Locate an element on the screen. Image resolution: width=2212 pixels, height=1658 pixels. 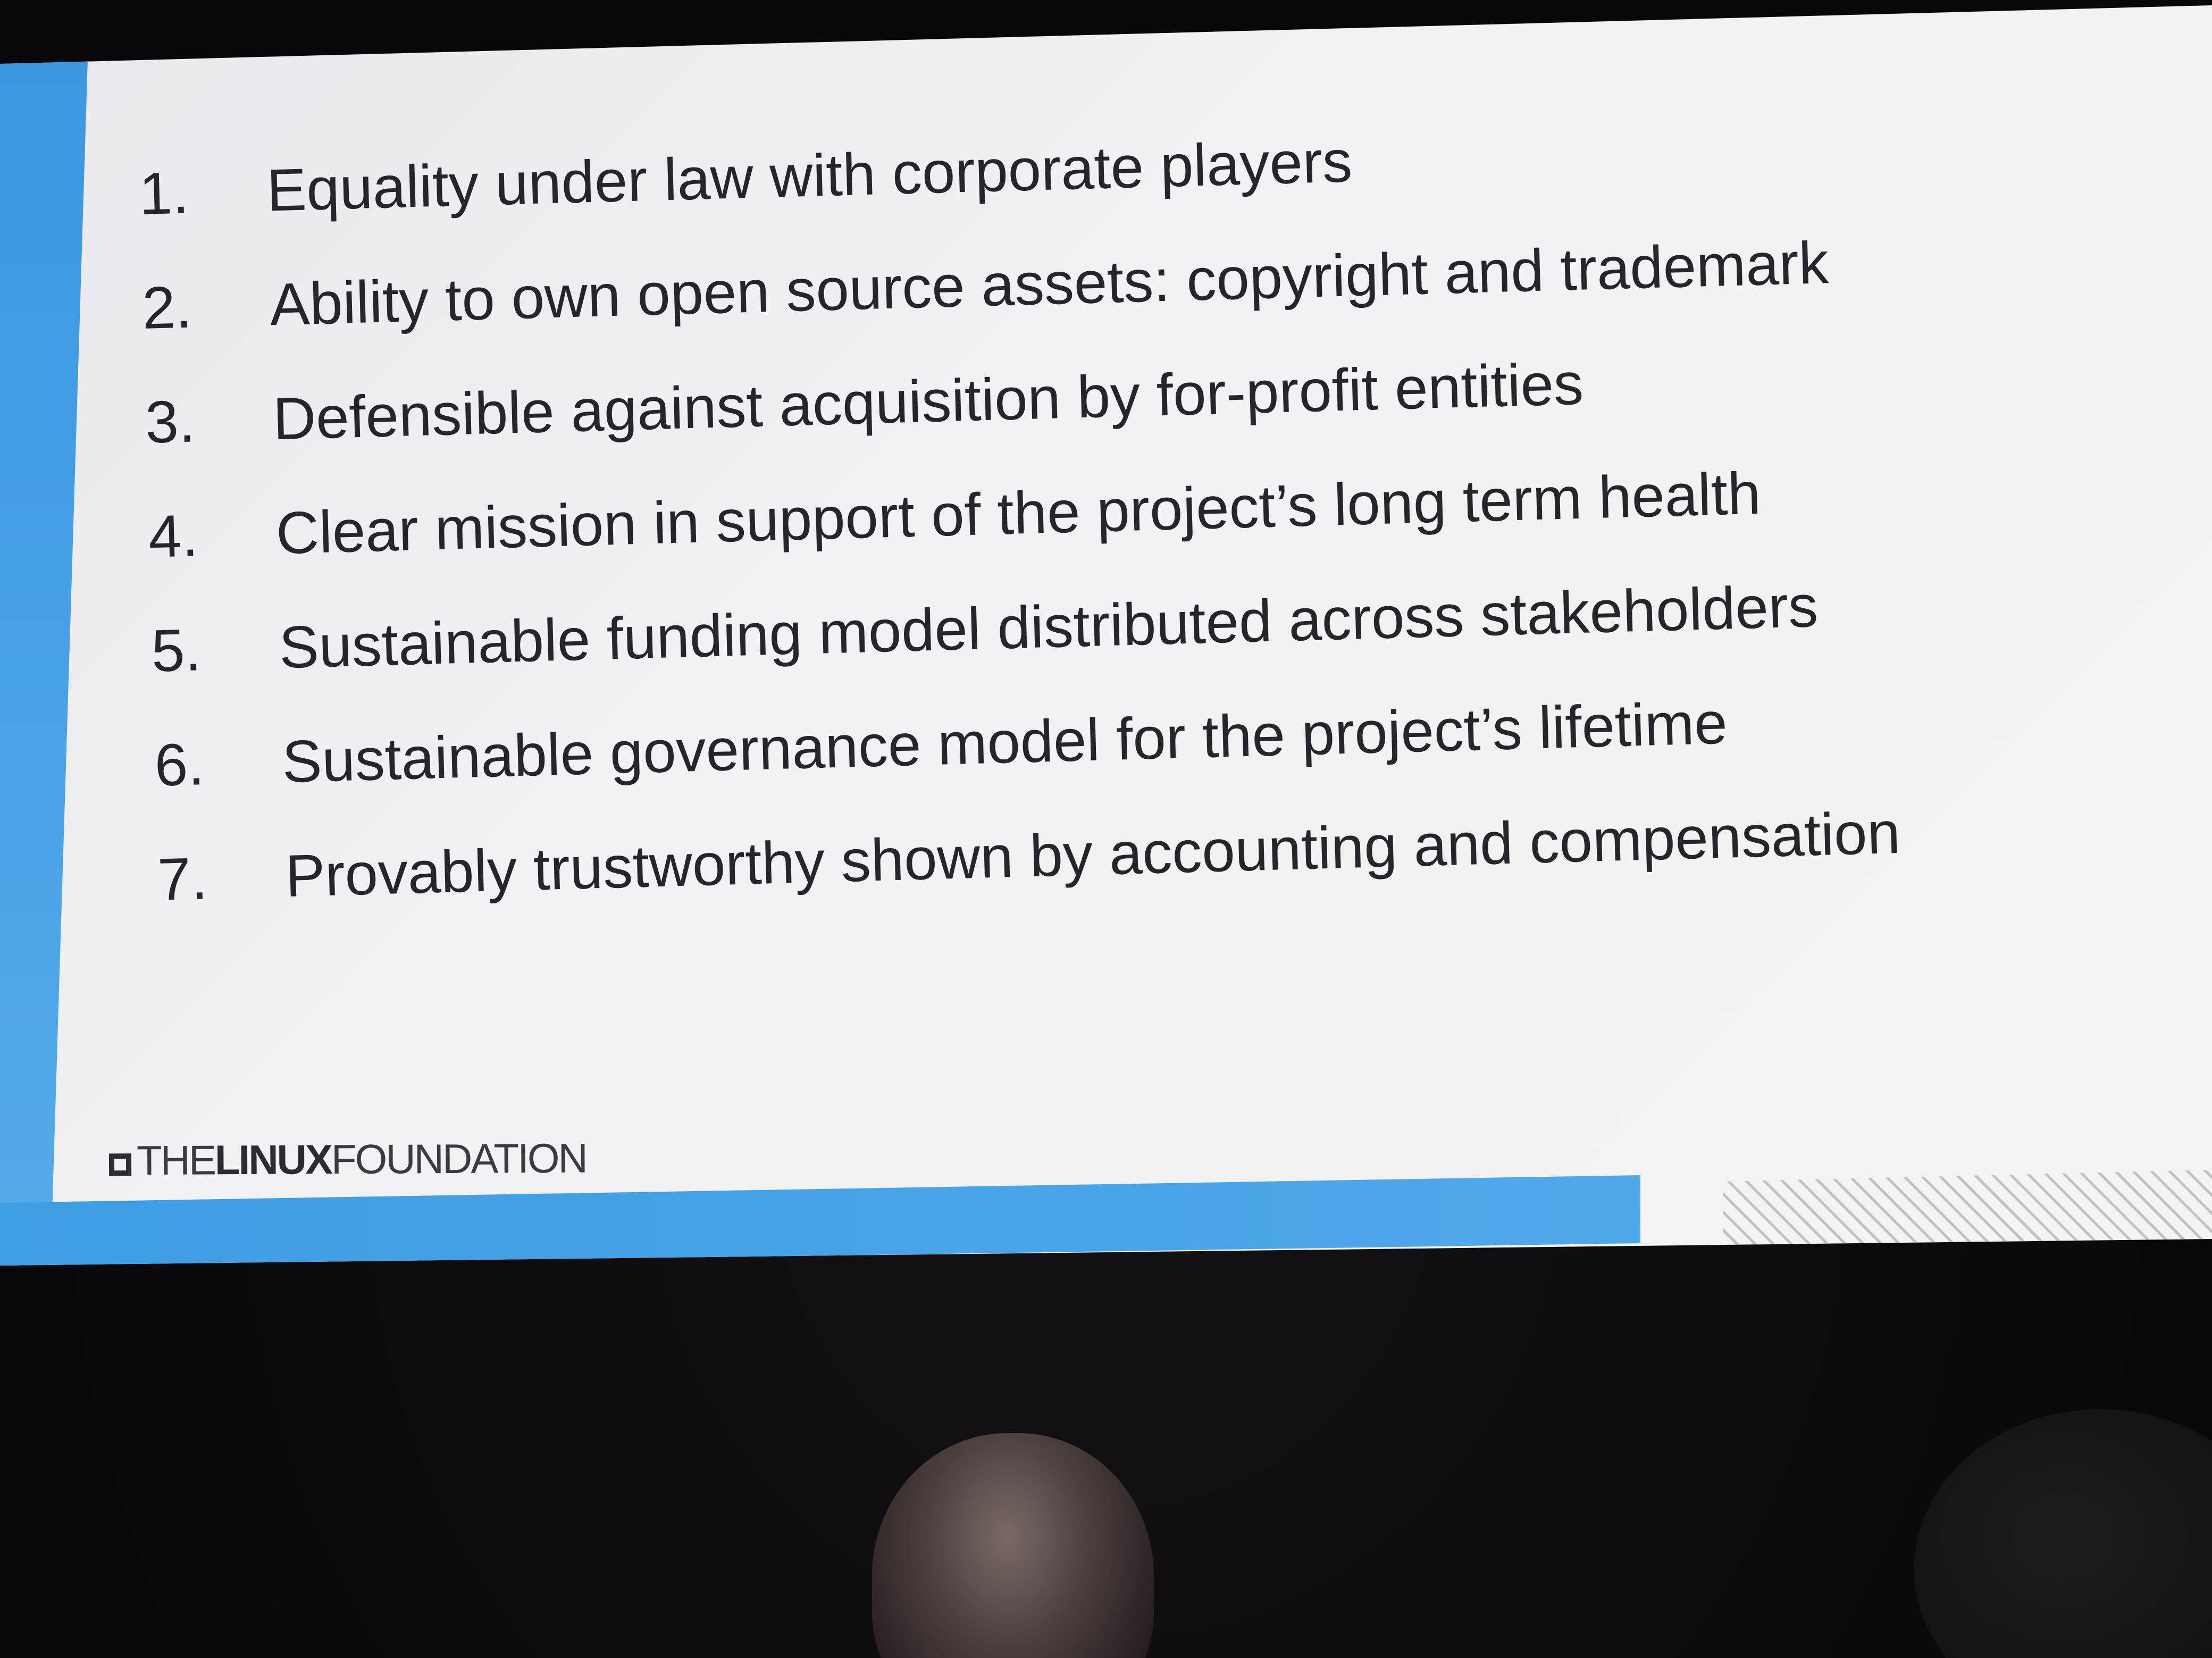
logo-text-foundation: FOUNDATION is located at coordinates (459, 1158).